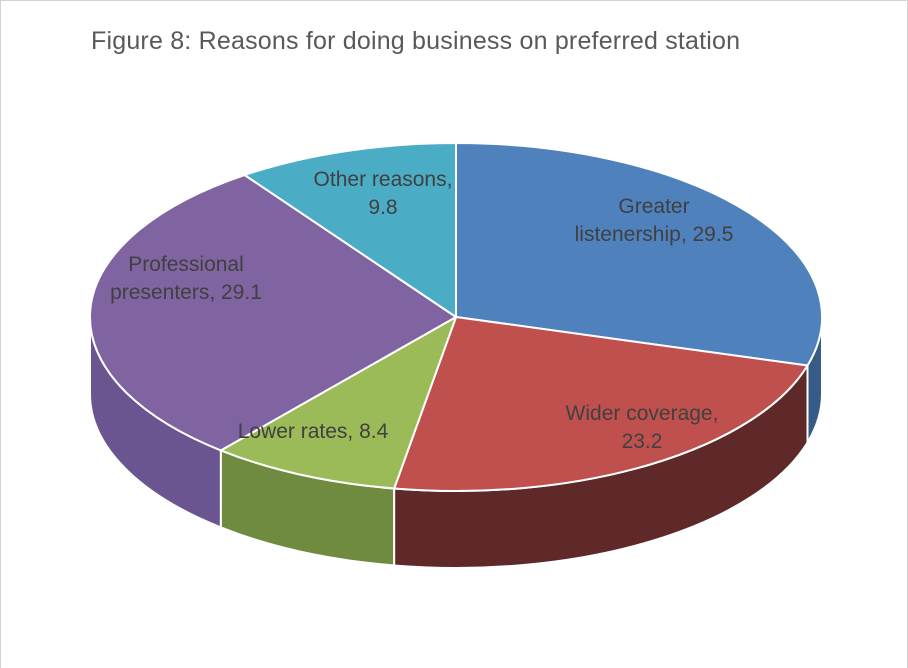 This screenshot has height=668, width=908. I want to click on slice-label-greater-listenership: Greater listenership, 29.5, so click(654, 220).